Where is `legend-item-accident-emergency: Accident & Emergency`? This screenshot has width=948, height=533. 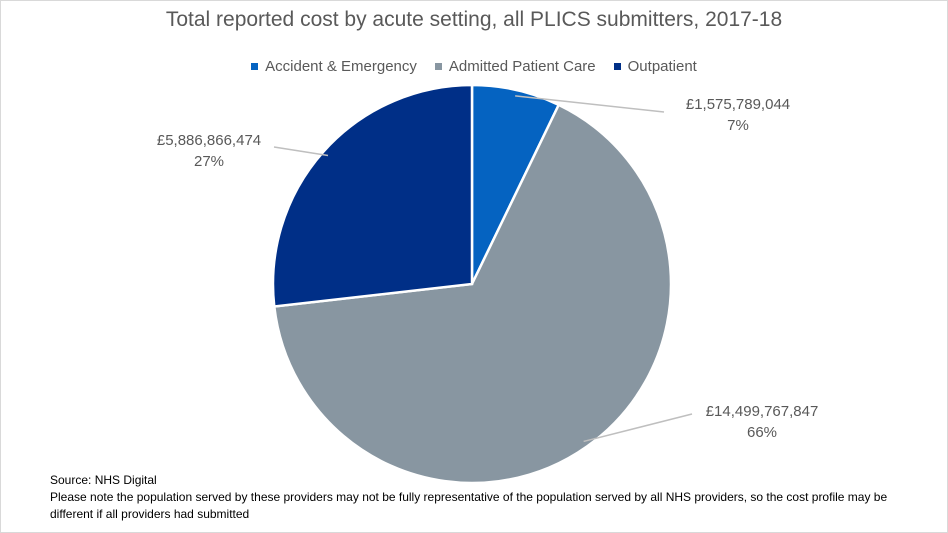
legend-item-accident-emergency: Accident & Emergency is located at coordinates (334, 66).